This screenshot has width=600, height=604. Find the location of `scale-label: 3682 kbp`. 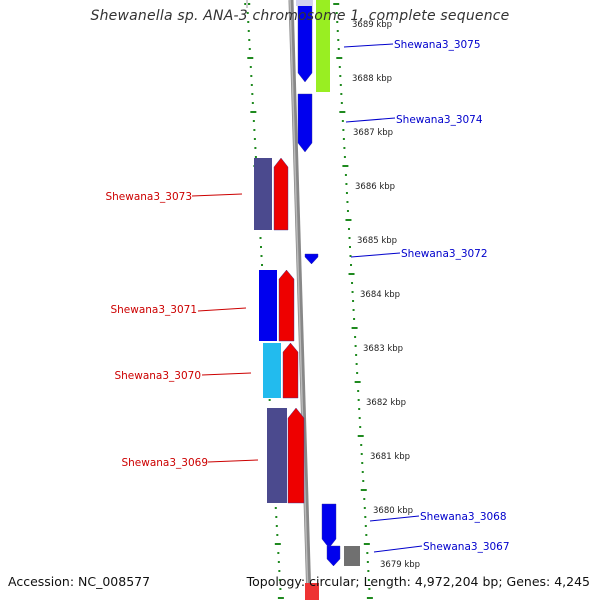

scale-label: 3682 kbp is located at coordinates (386, 403).